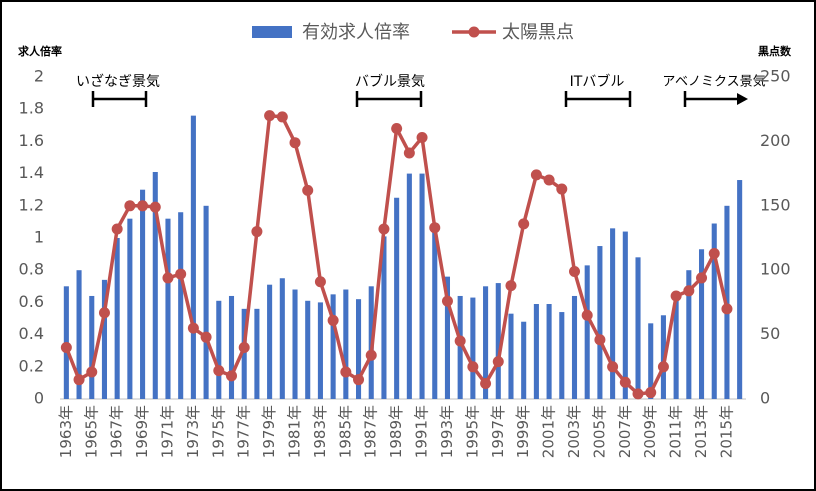  Describe the element at coordinates (396, 431) in the screenshot. I see `x-tick-label: 1989年` at that location.